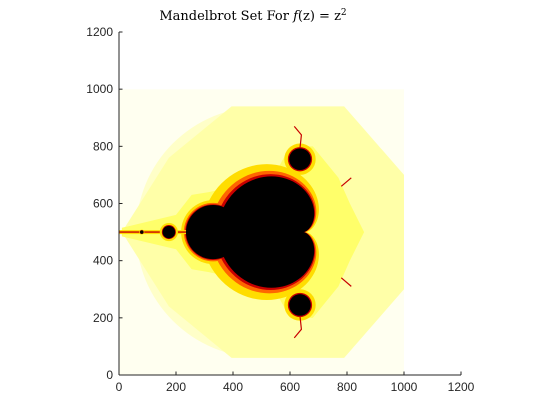  Describe the element at coordinates (119, 387) in the screenshot. I see `x-tick-label-0: 0` at that location.